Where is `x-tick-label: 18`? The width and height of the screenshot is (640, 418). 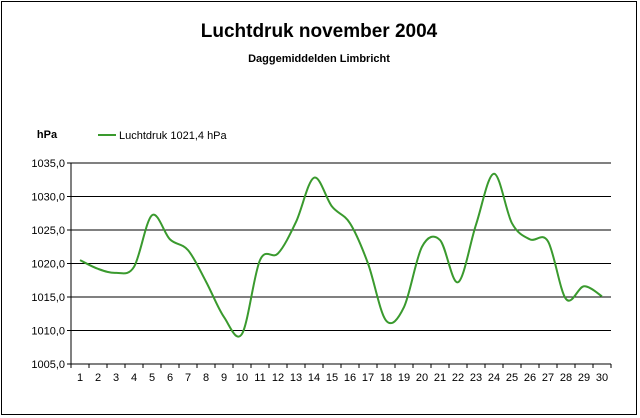 x-tick-label: 18 is located at coordinates (386, 378).